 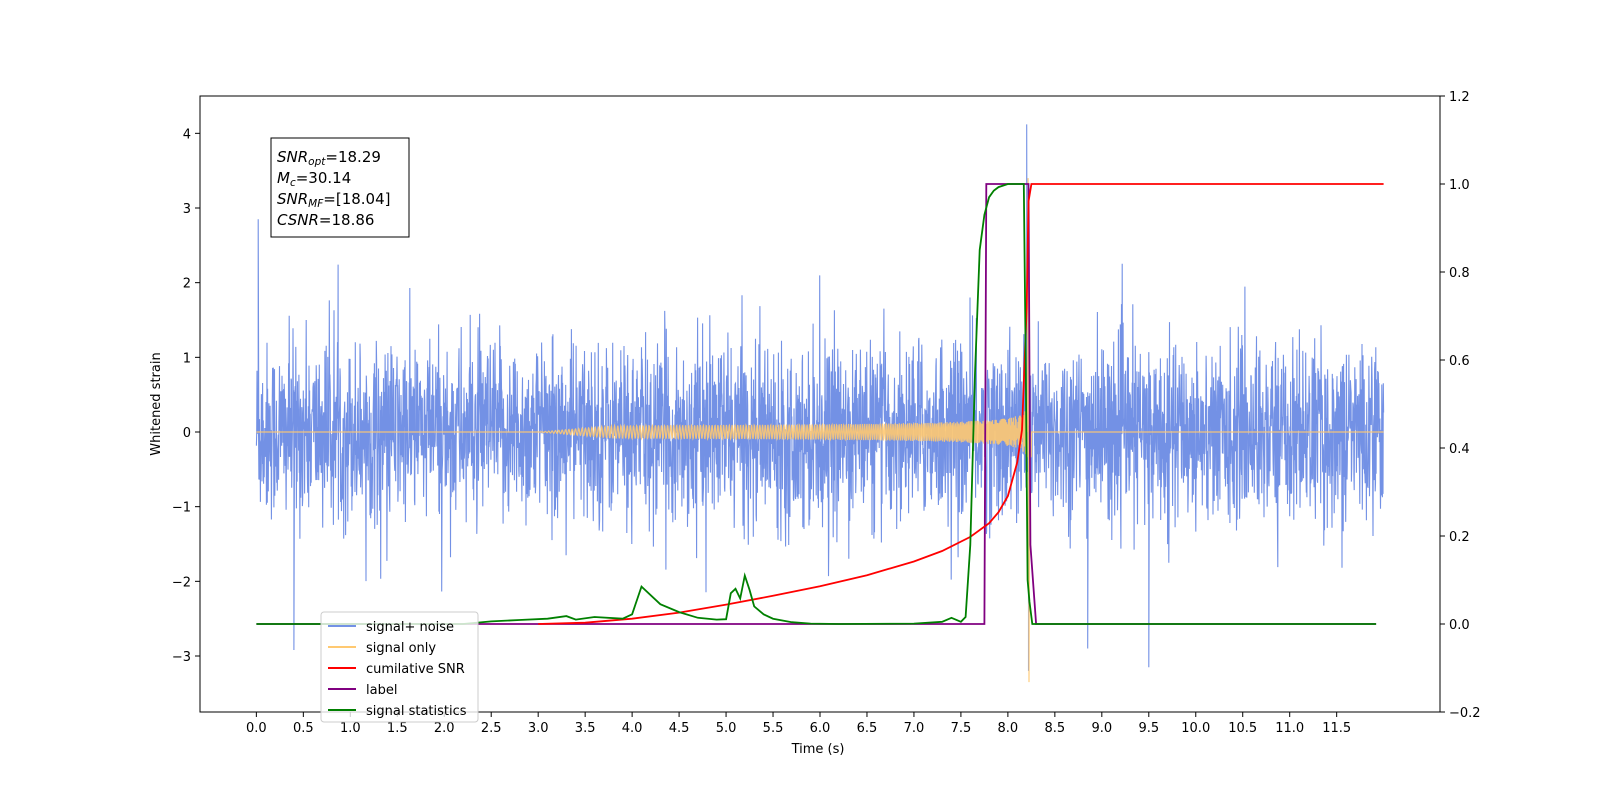 I want to click on y2-tick-label: 0.6, so click(x=1459, y=361).